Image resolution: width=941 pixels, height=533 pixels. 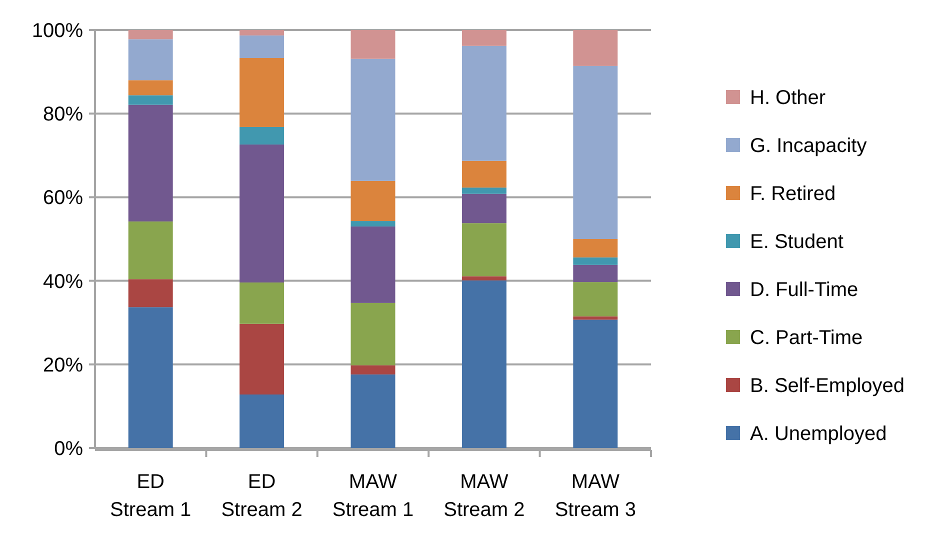 I want to click on legend-label: G. Incapacity, so click(x=808, y=146).